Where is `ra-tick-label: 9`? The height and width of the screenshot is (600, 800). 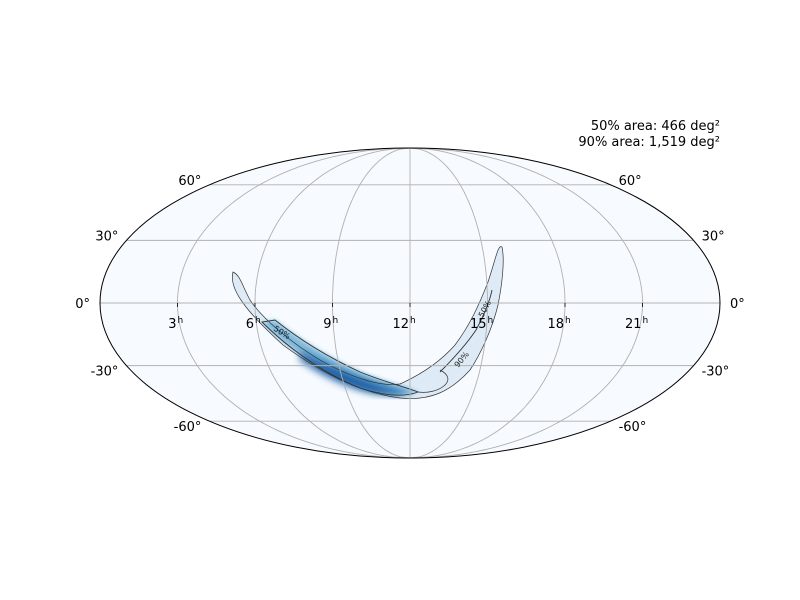 ra-tick-label: 9 is located at coordinates (327, 324).